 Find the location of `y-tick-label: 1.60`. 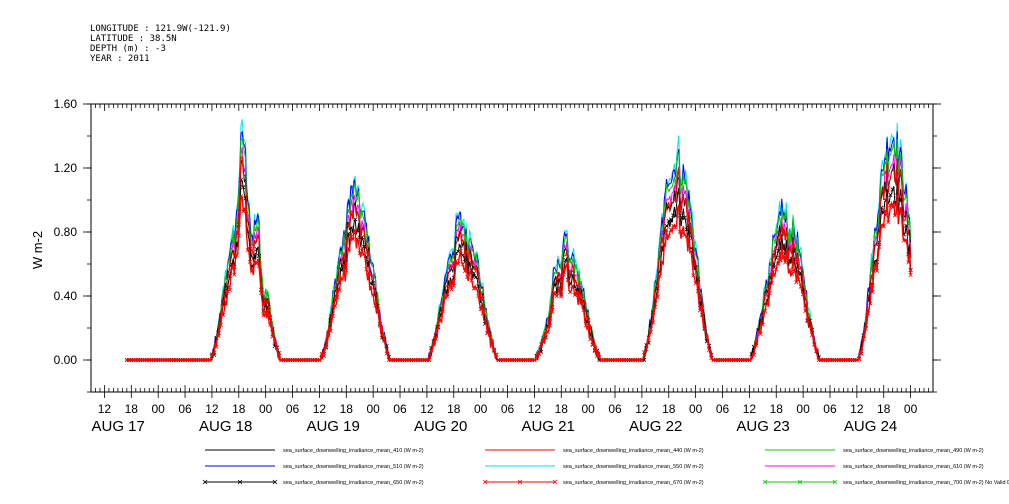

y-tick-label: 1.60 is located at coordinates (66, 104).